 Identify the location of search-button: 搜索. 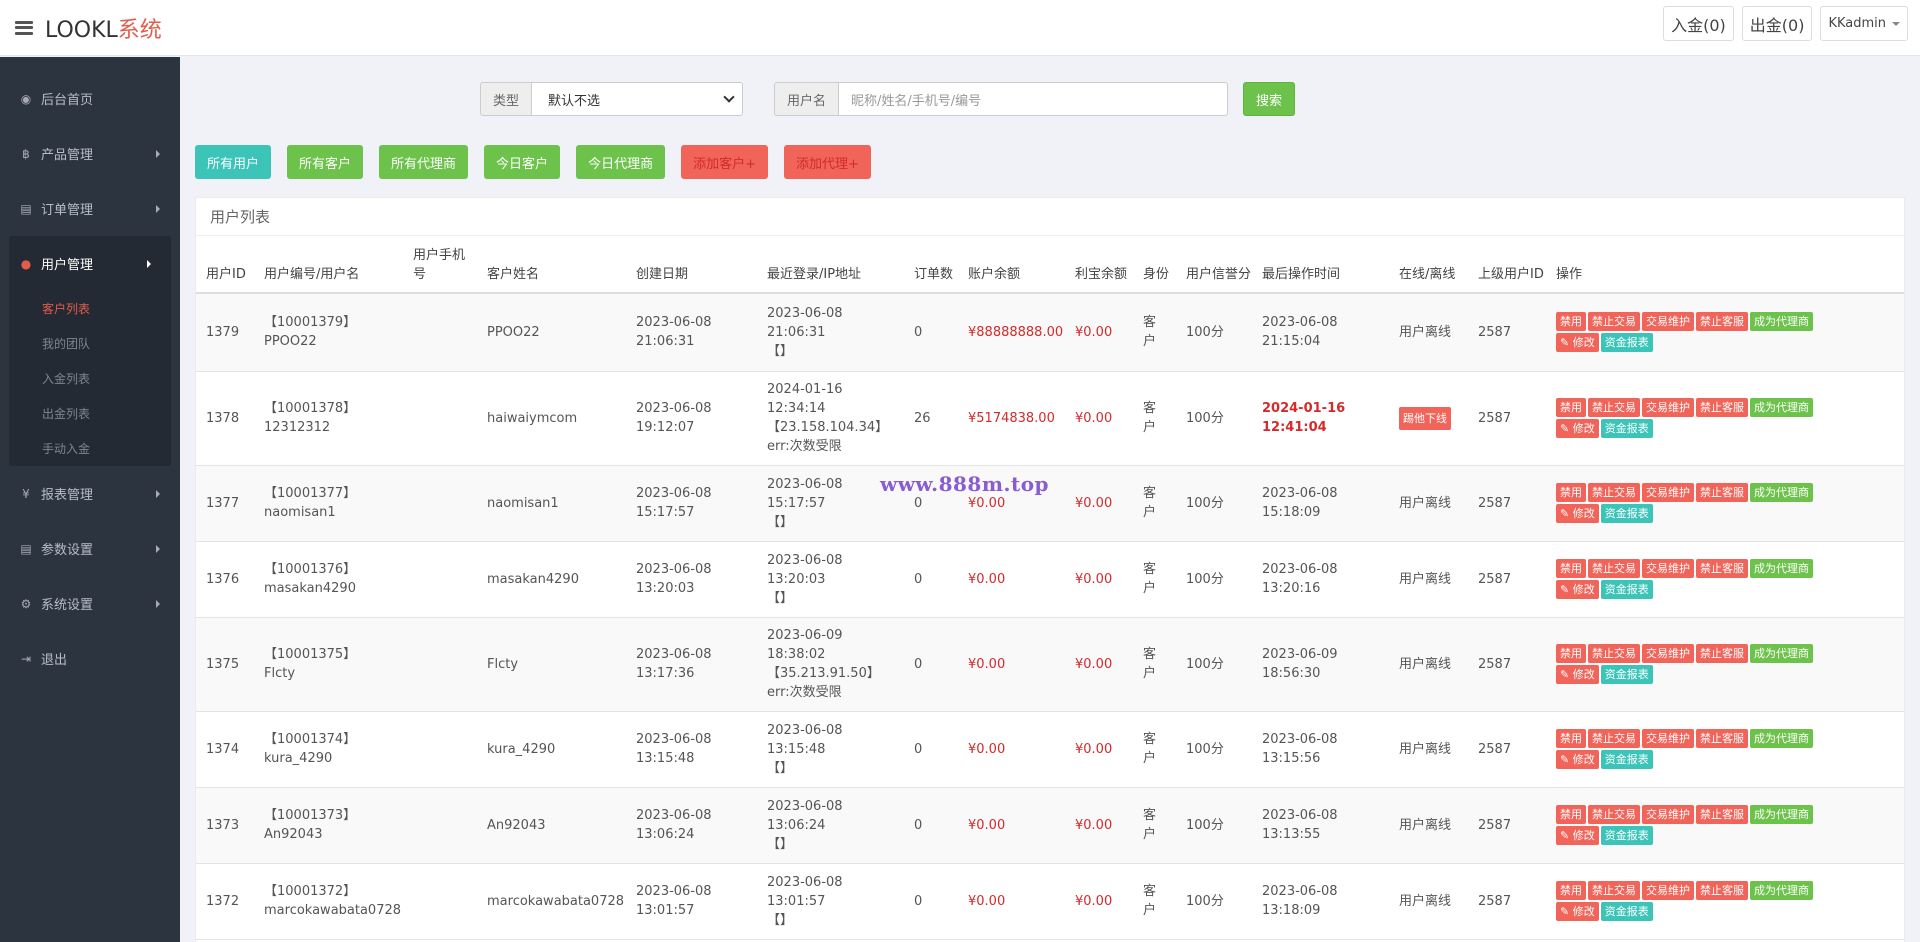
(1269, 99).